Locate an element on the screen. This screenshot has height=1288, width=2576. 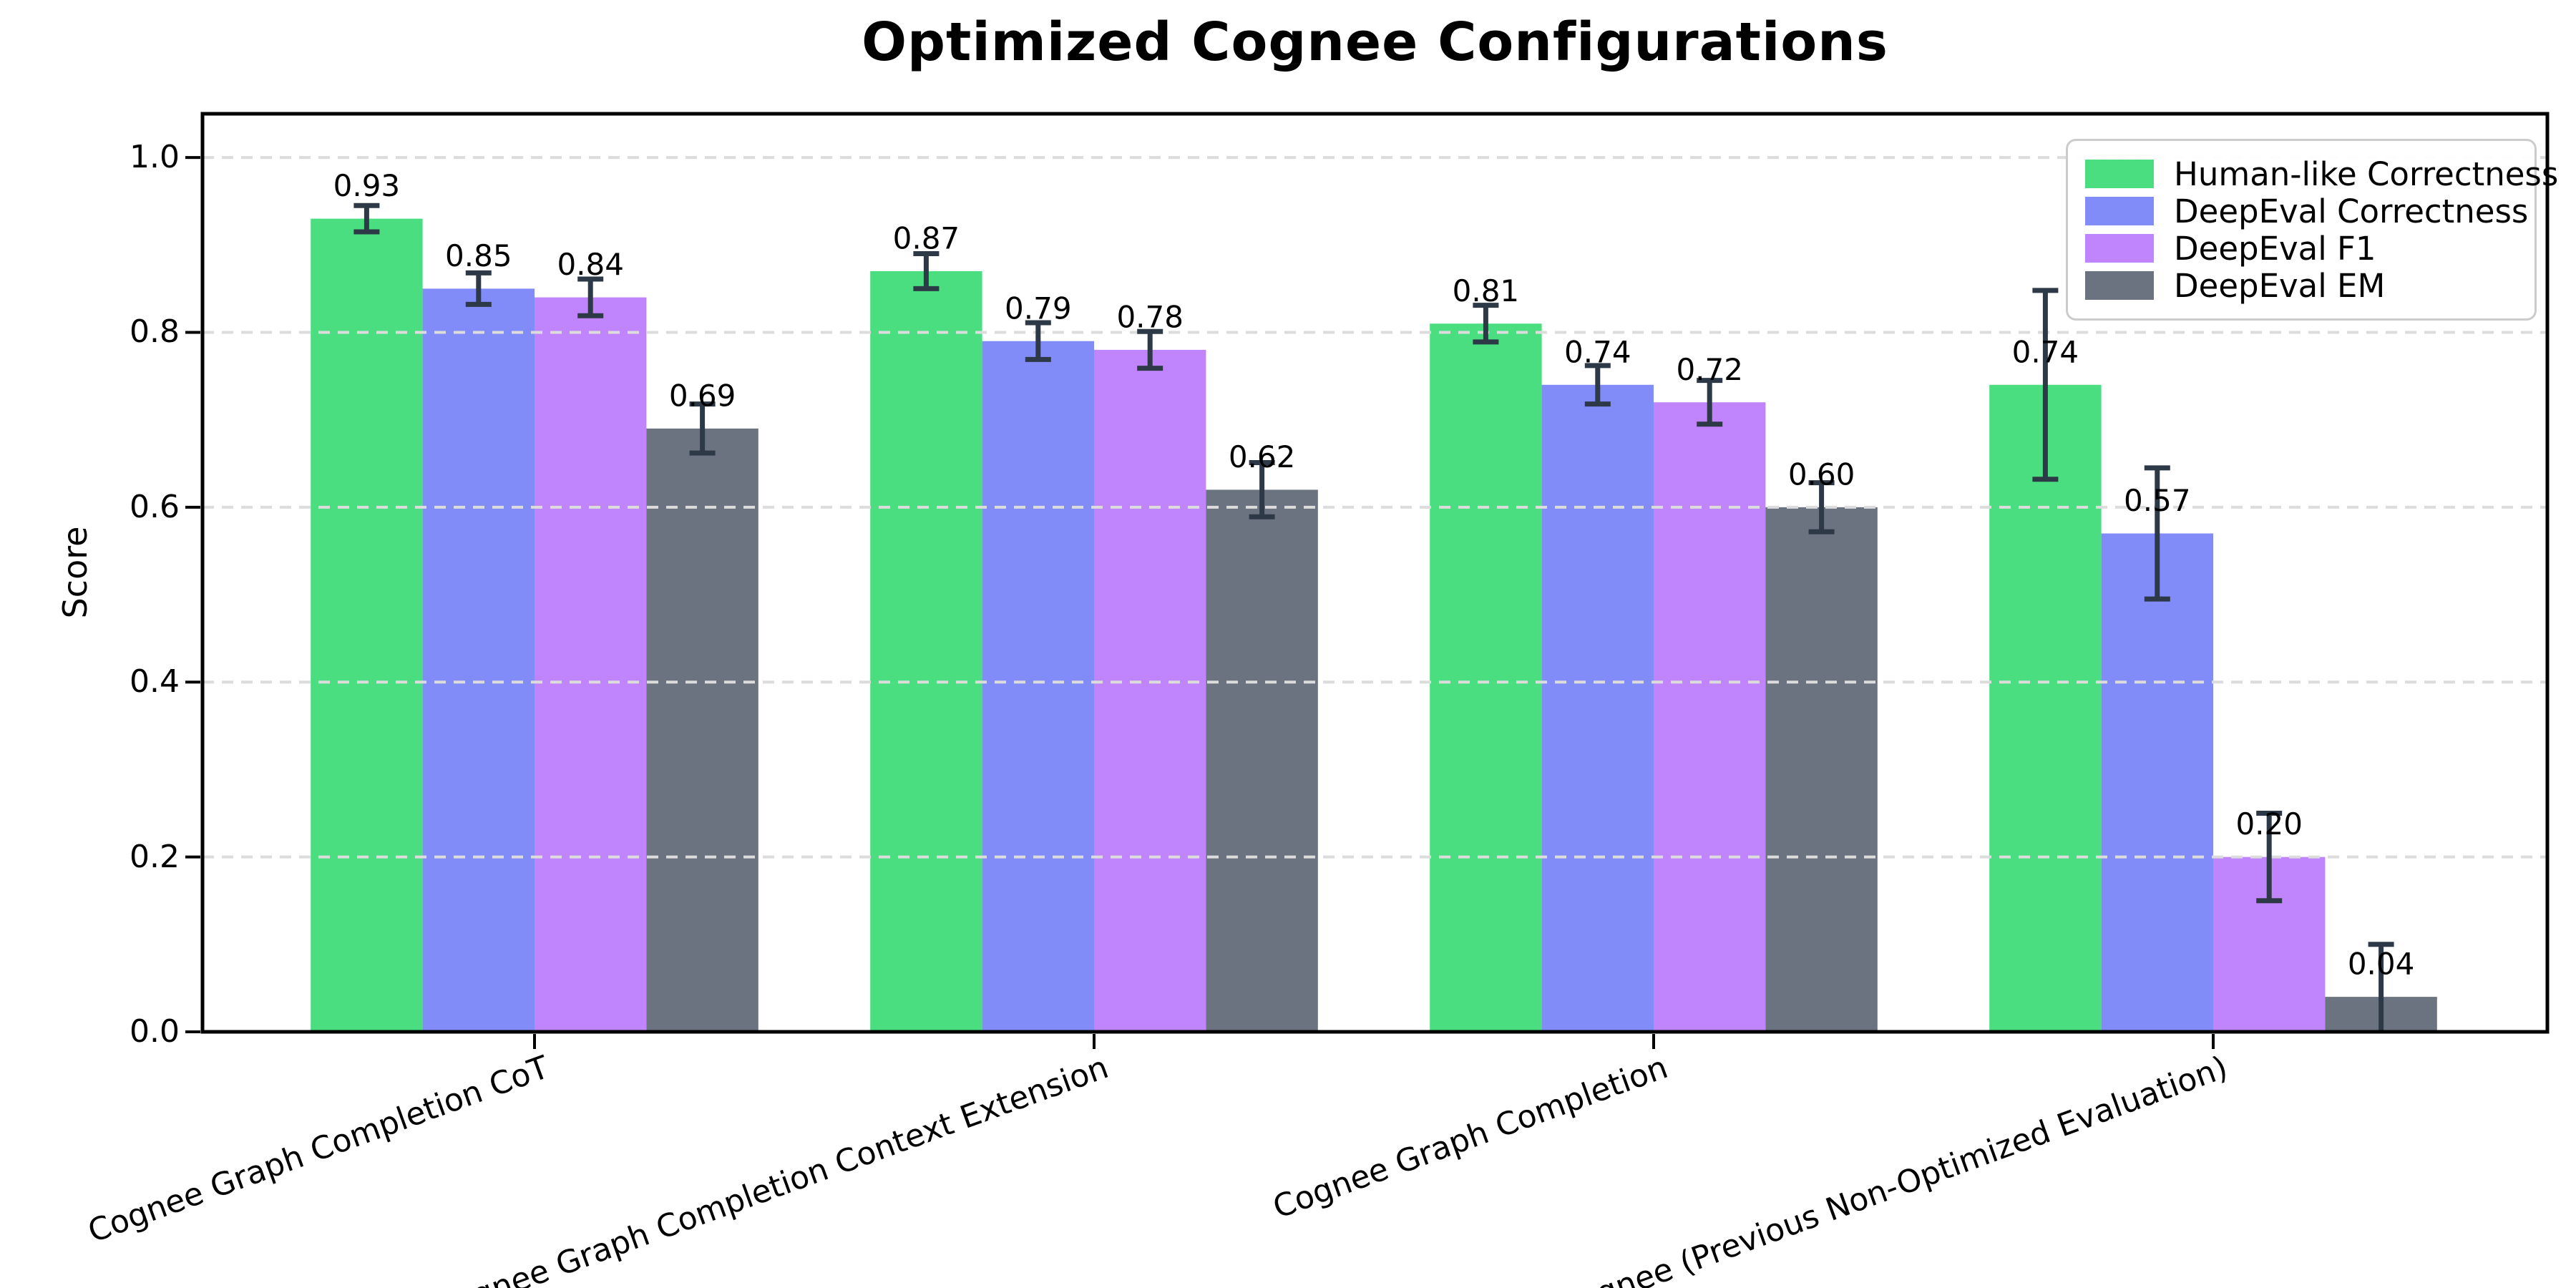
legend-item: DeepEval Correctness is located at coordinates (2306, 211).